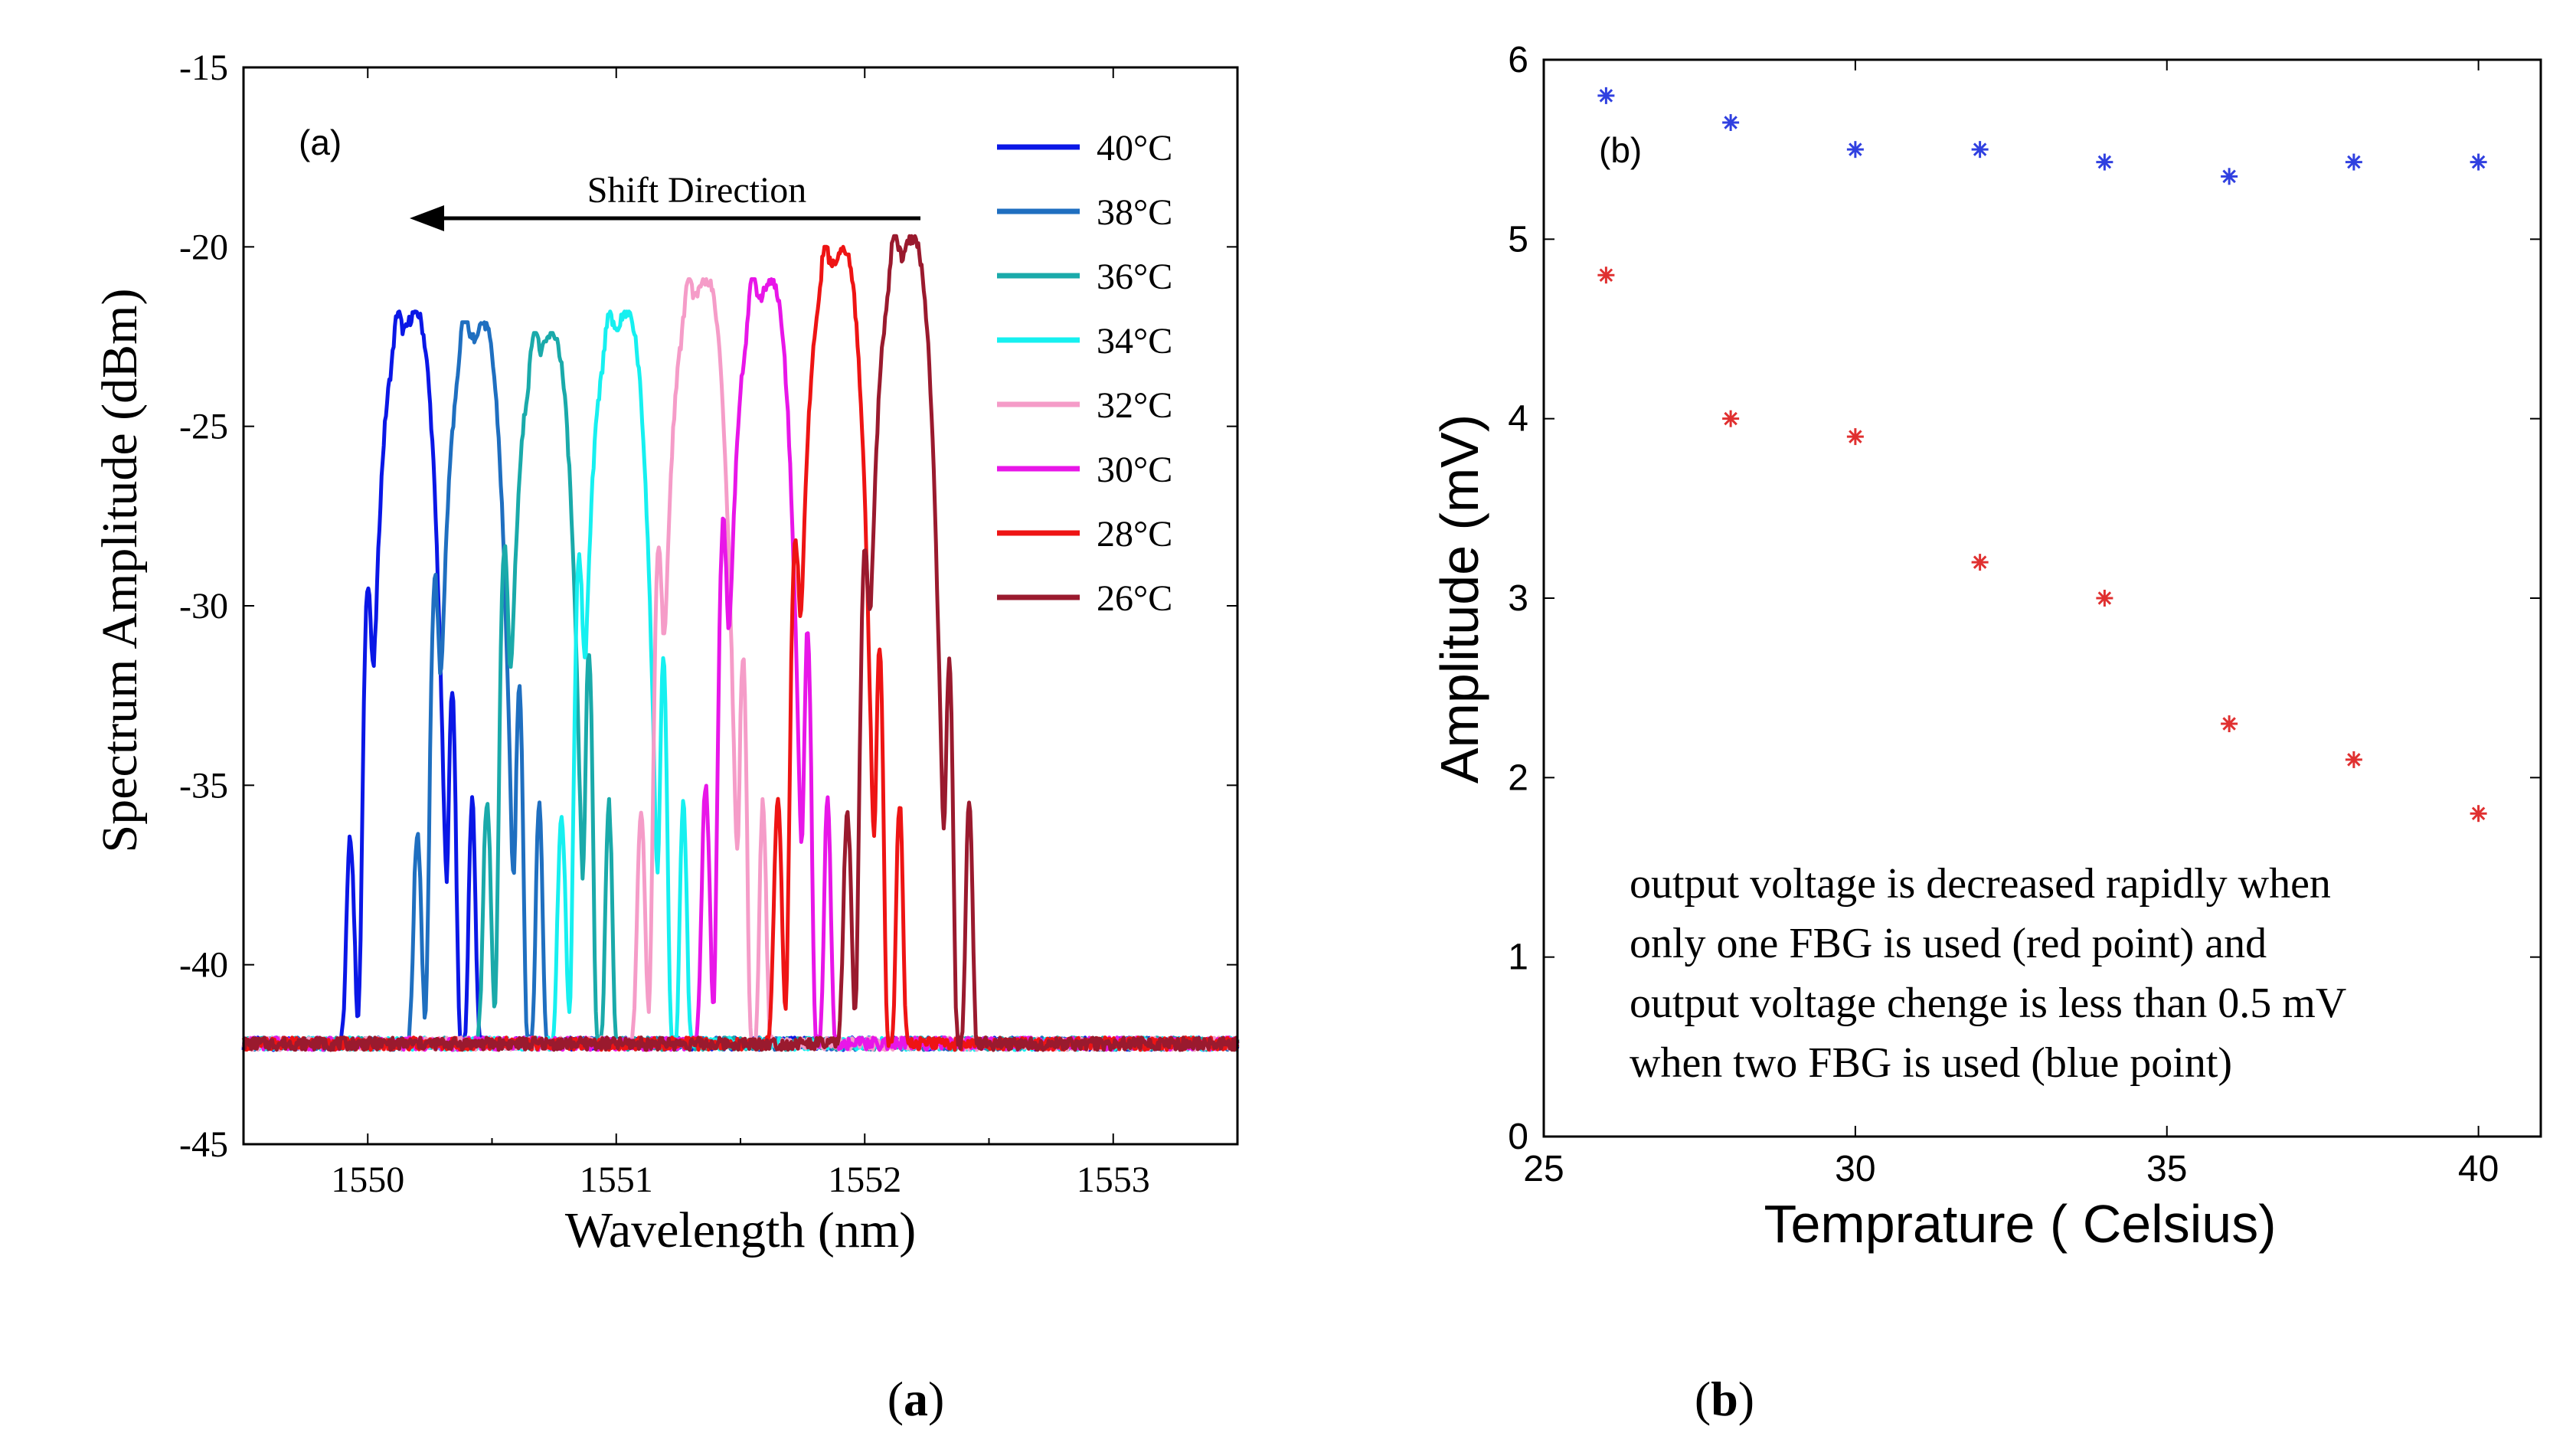 This screenshot has height=1436, width=2576. I want to click on panel-b-x-tick-label: 25, so click(1543, 1169).